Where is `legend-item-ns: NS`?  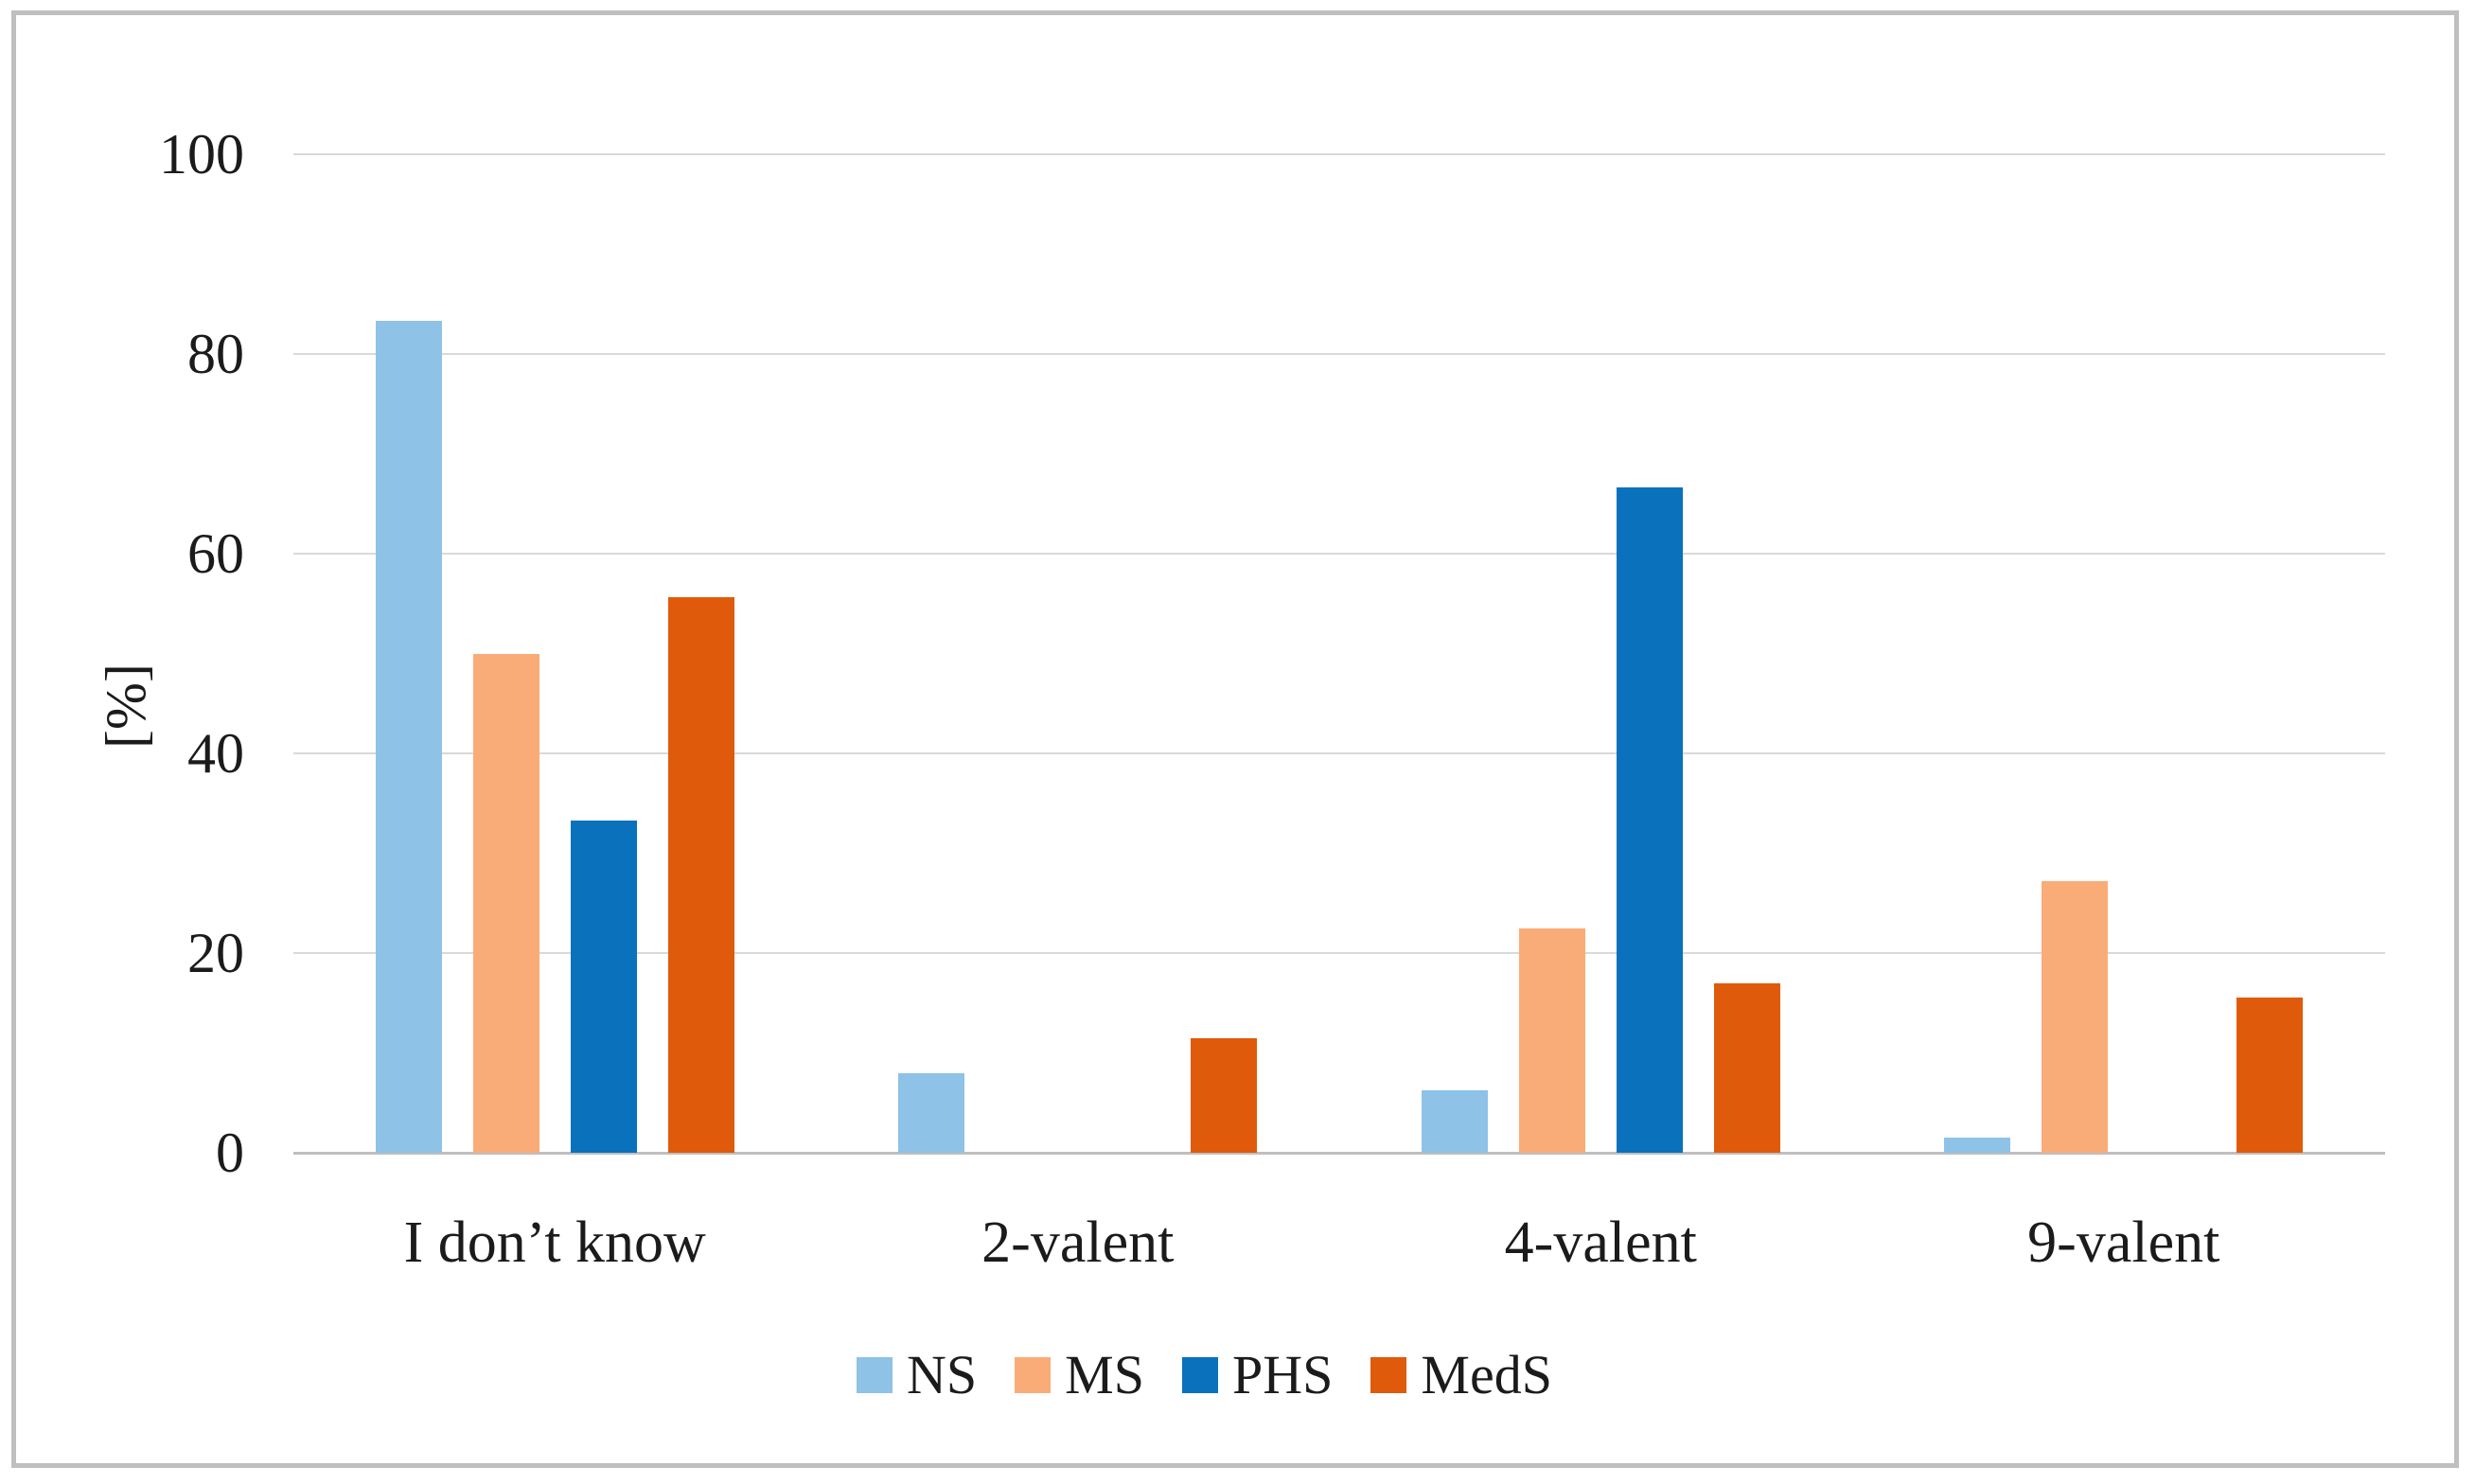
legend-item-ns: NS is located at coordinates (917, 1375).